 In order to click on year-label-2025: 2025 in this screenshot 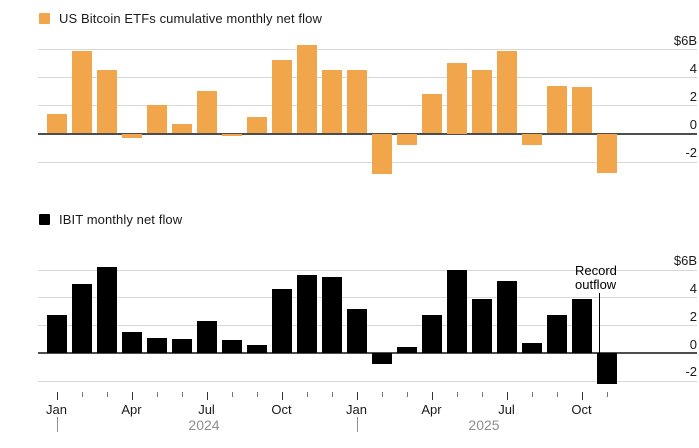, I will do `click(484, 425)`.